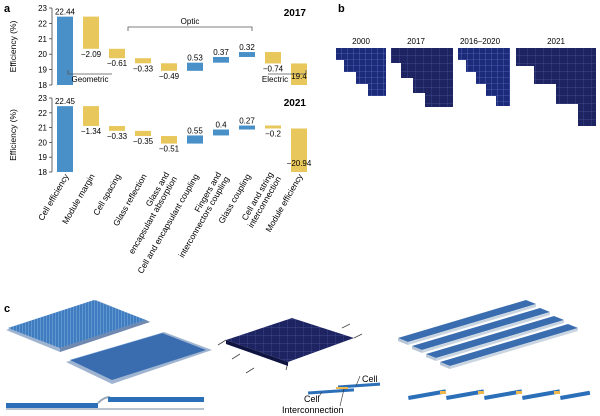  Describe the element at coordinates (499, 394) in the screenshot. I see `shingle-cross-section` at that location.